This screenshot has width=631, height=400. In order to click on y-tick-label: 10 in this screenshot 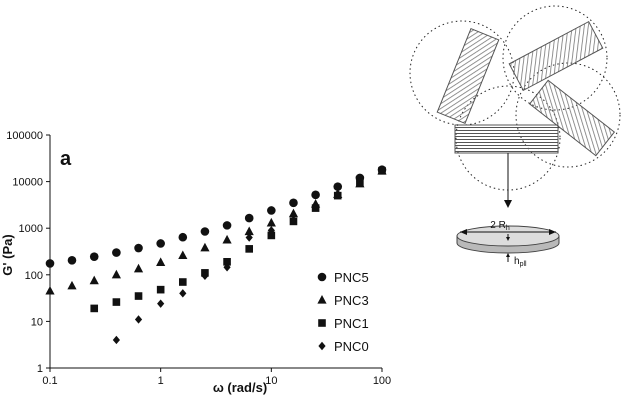, I will do `click(37, 322)`.